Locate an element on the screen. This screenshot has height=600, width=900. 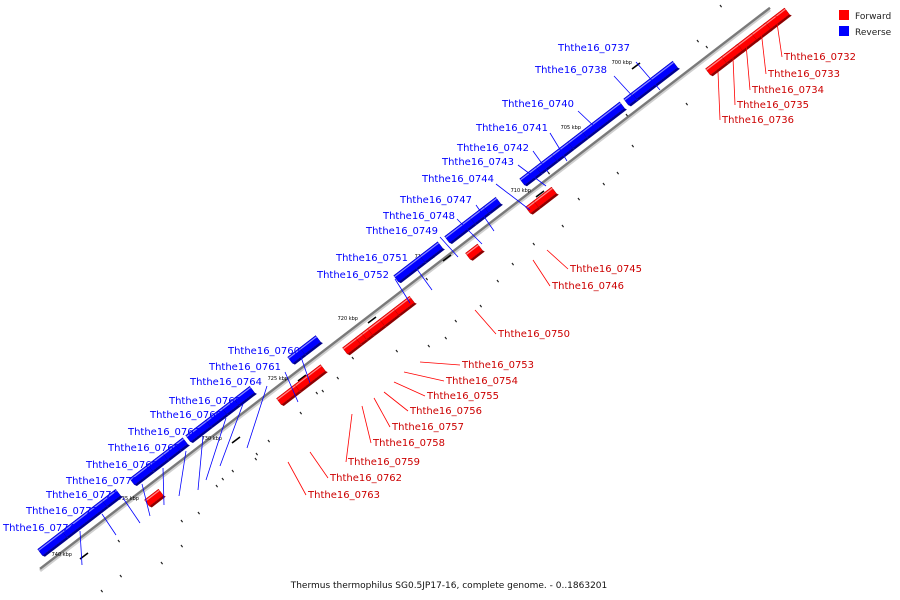
forward-gene-label: Ththe16_0756 is located at coordinates (445, 411).